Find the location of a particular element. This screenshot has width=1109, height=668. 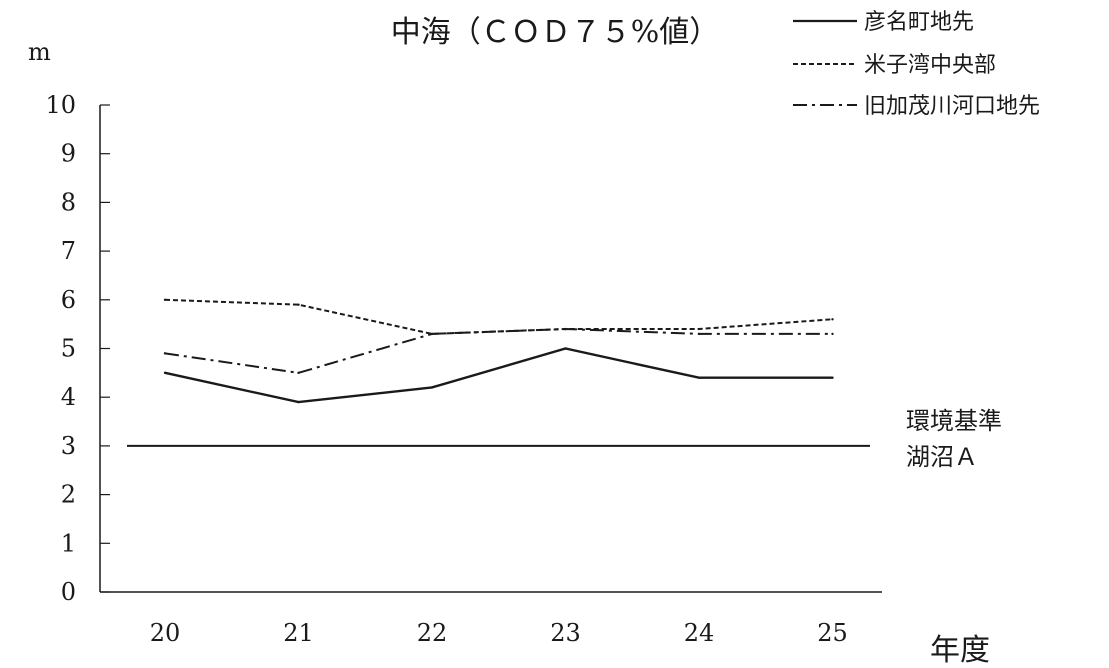

y-tick-label: 8 is located at coordinates (68, 202).